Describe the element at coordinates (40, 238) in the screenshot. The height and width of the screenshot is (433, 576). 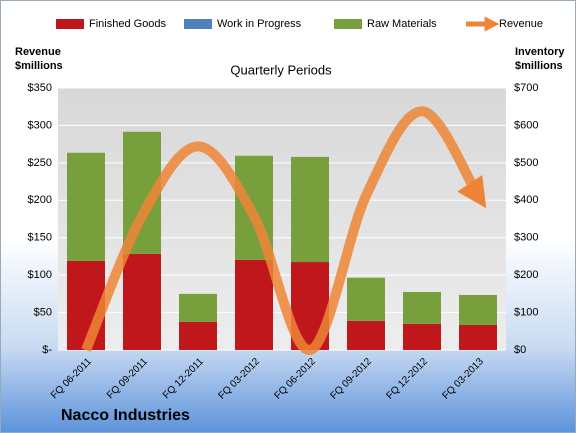
I see `y-tick-label: $150` at that location.